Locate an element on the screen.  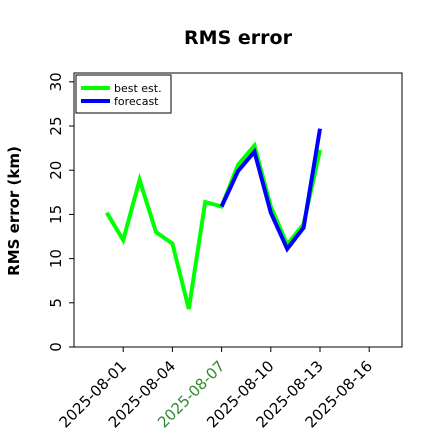
legend: best est.forecast is located at coordinates (123, 94).